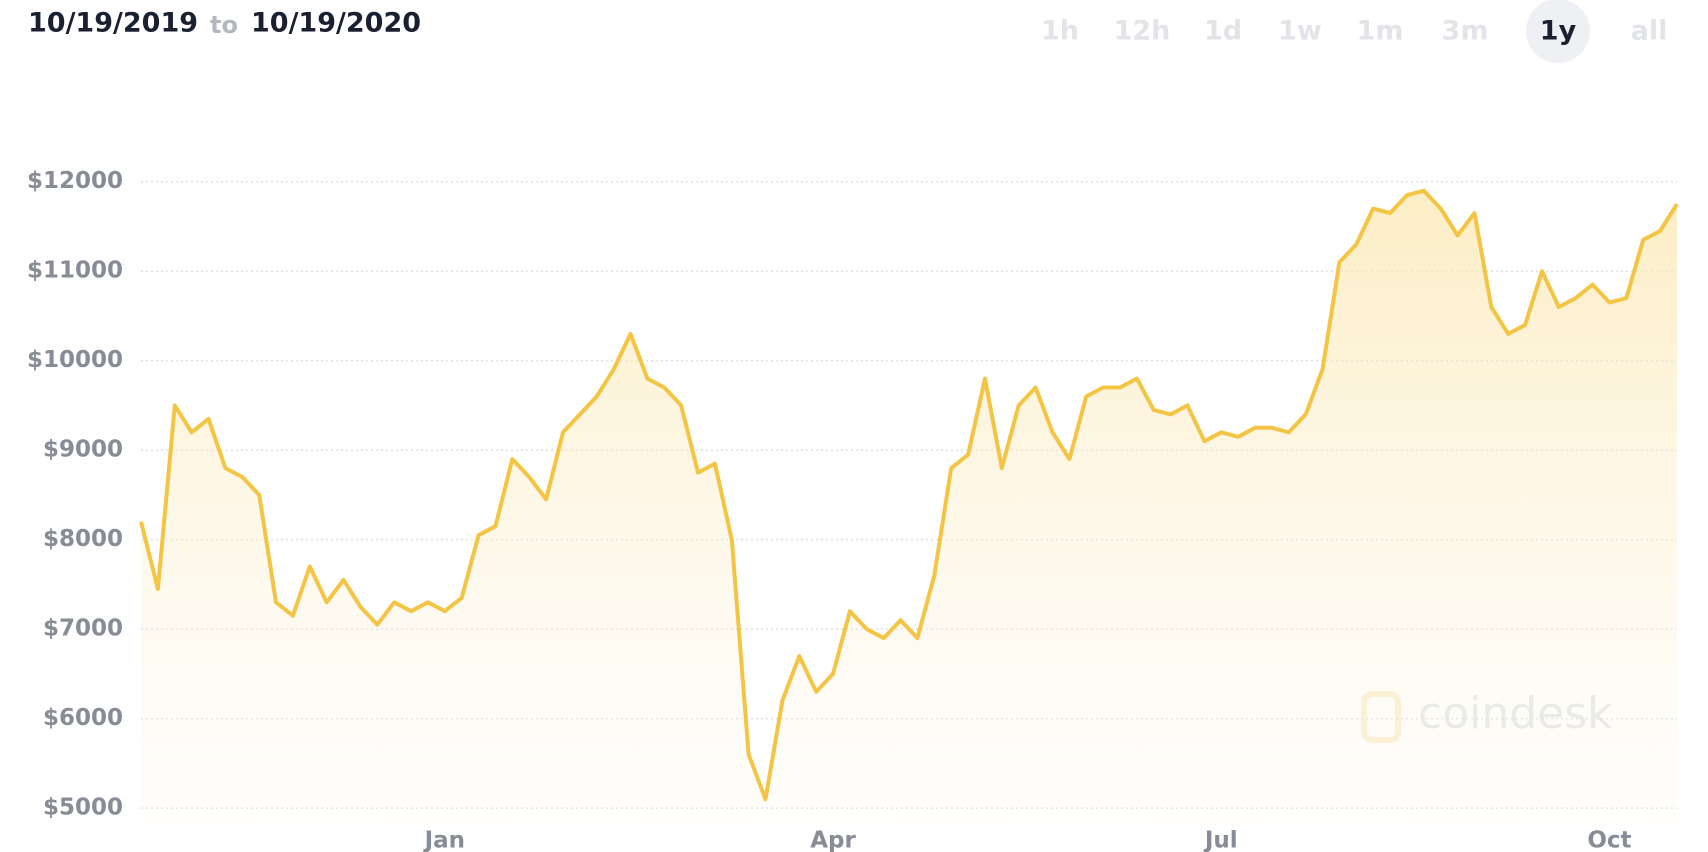 Image resolution: width=1708 pixels, height=852 pixels. I want to click on y-tick-label: $7000, so click(83, 629).